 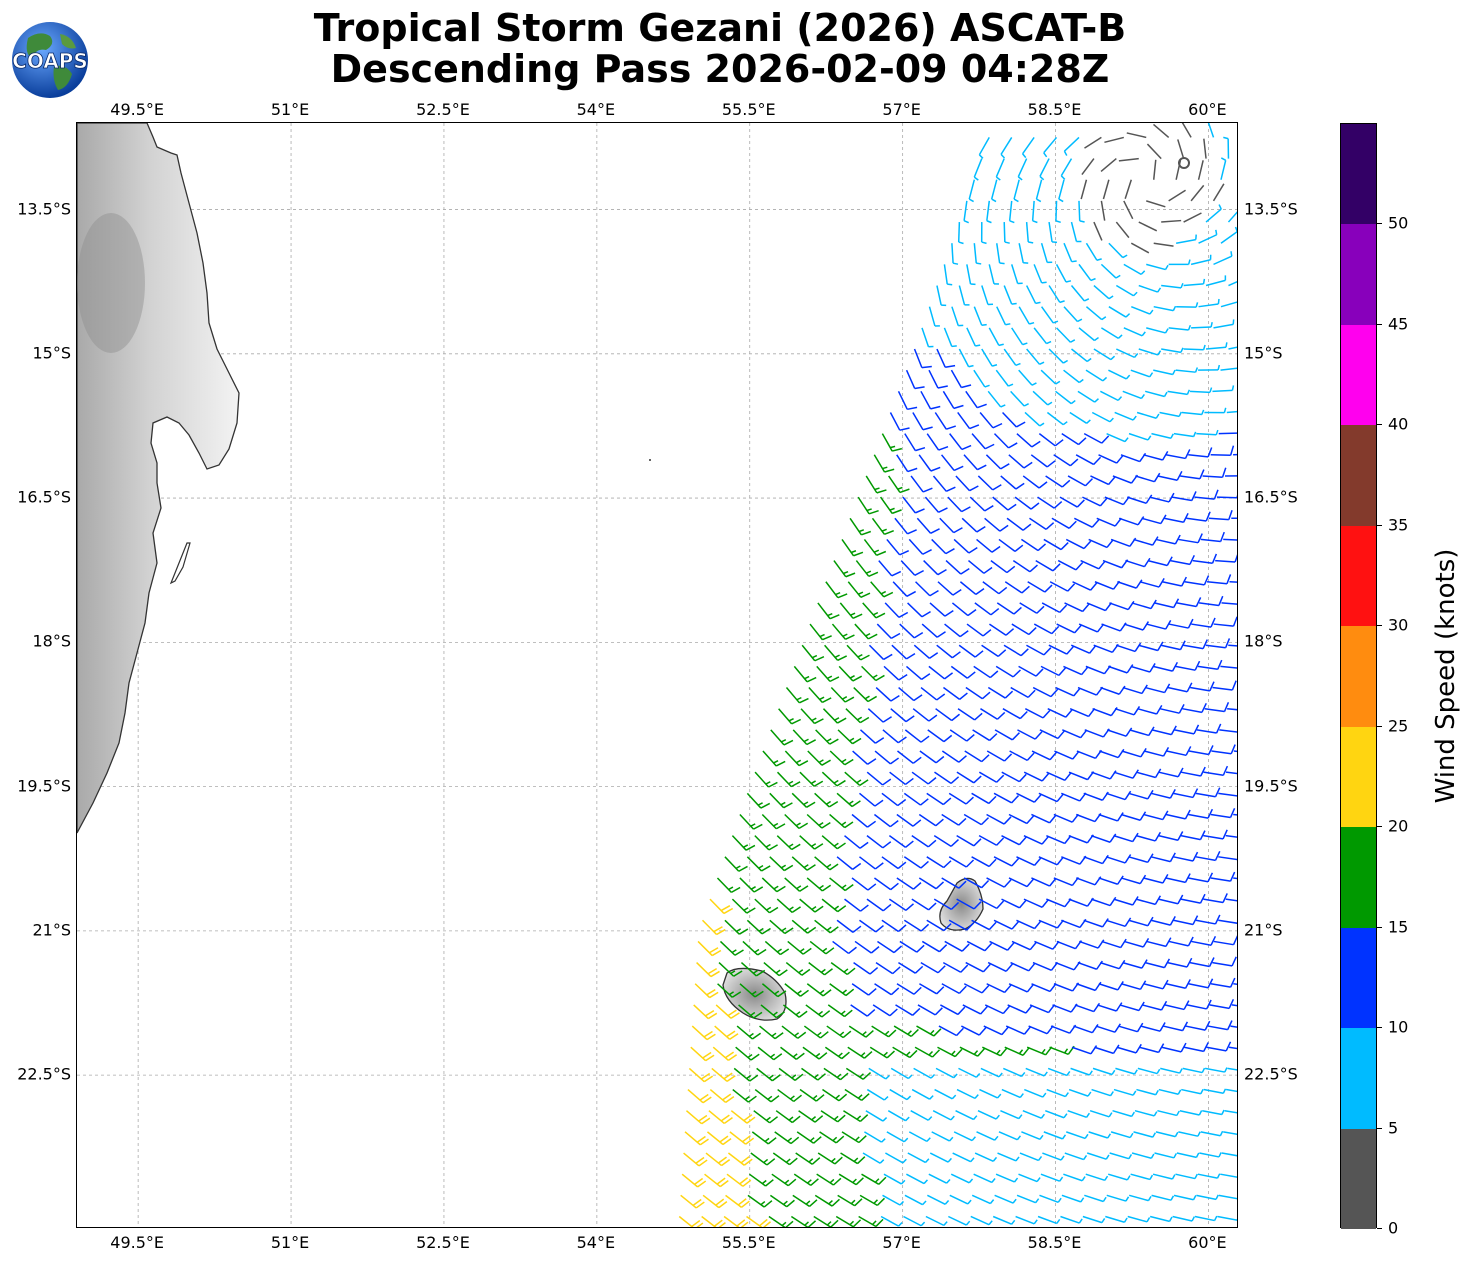 What do you see at coordinates (51, 353) in the screenshot?
I see `lat-tick-label: 15°S` at bounding box center [51, 353].